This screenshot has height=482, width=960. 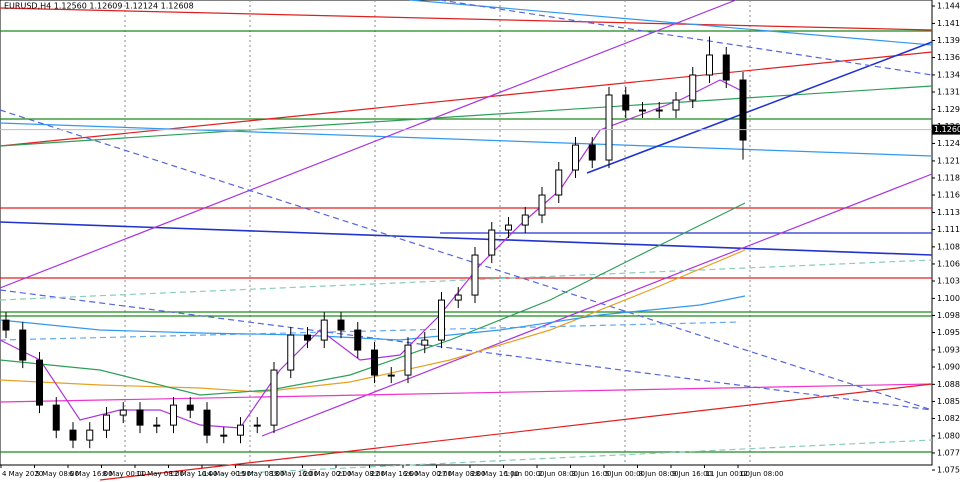 I want to click on y-tick-label: 1.12400, so click(x=948, y=143).